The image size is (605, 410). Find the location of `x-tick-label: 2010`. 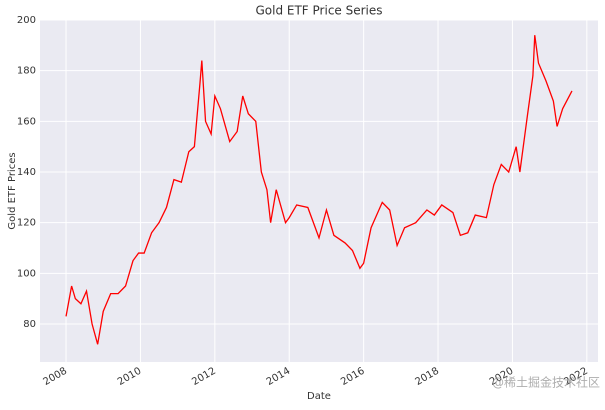

x-tick-label: 2010 is located at coordinates (130, 377).